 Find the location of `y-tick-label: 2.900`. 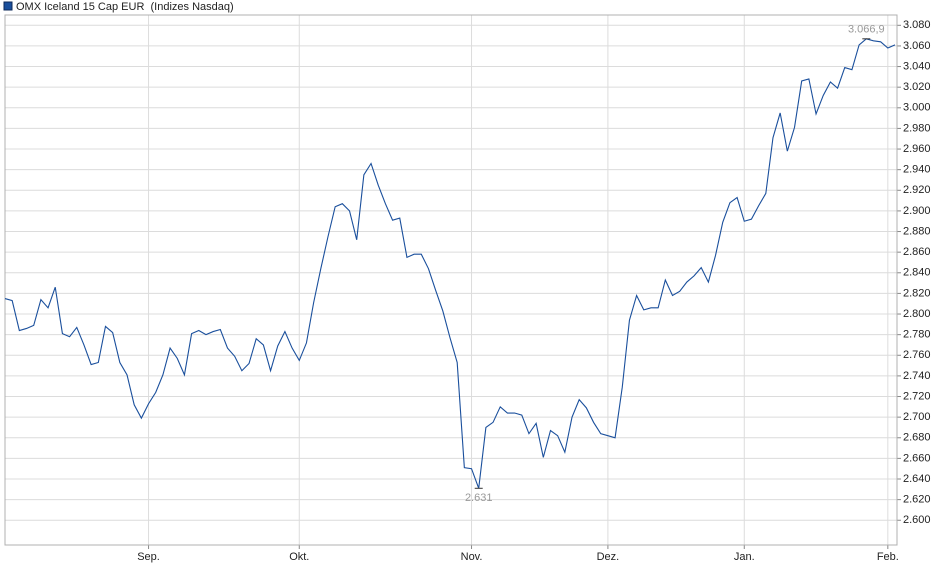

y-tick-label: 2.900 is located at coordinates (917, 211).